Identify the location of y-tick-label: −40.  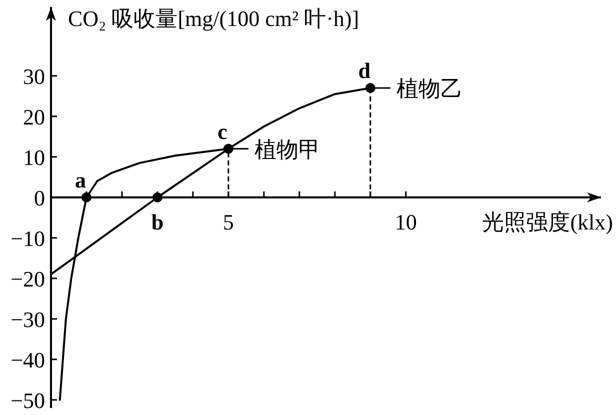
(27, 359).